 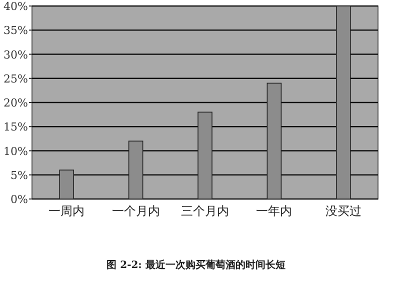 What do you see at coordinates (66, 211) in the screenshot?
I see `x-tick-label: 一周内` at bounding box center [66, 211].